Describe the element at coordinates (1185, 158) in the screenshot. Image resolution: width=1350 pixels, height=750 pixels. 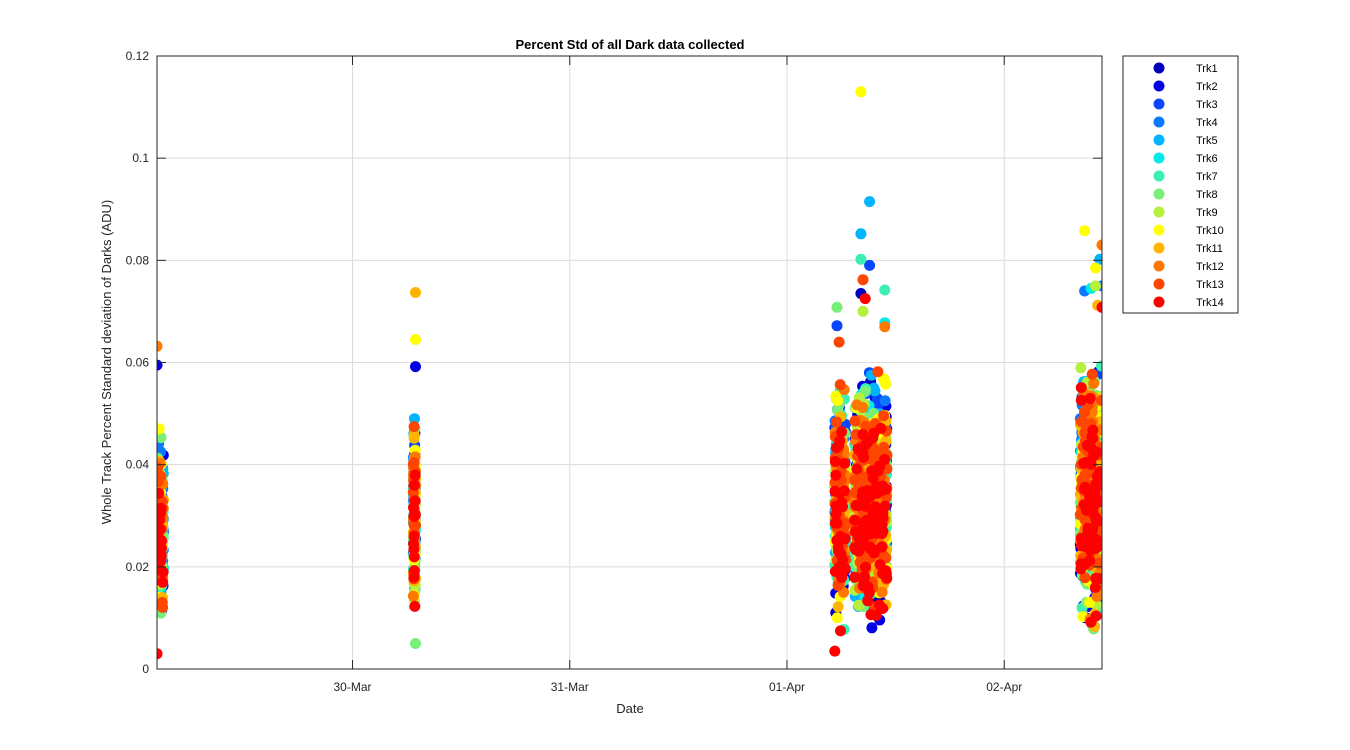
I see `legend-item-trk6: Trk6` at that location.